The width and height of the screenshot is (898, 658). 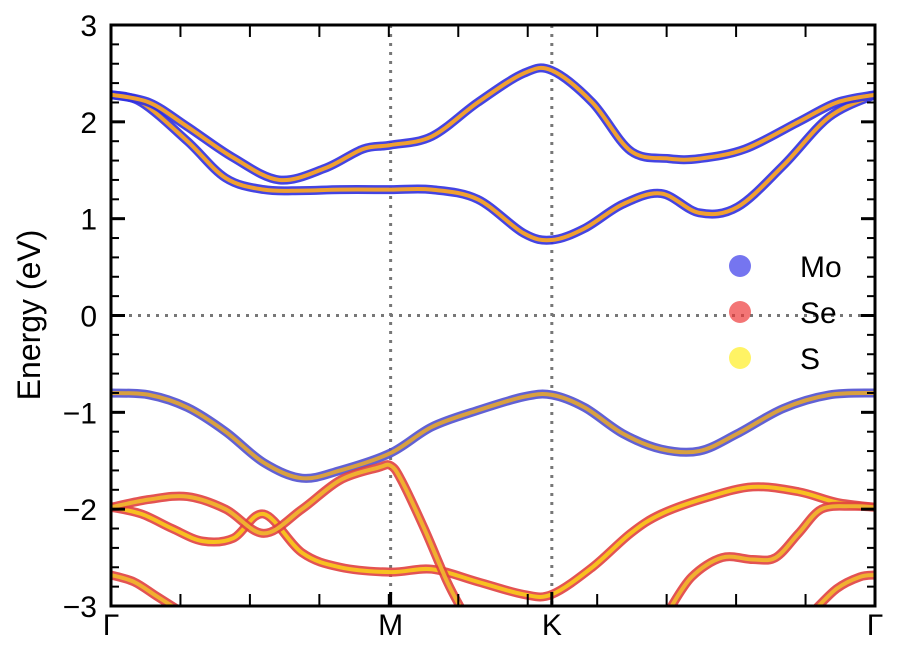 What do you see at coordinates (821, 267) in the screenshot?
I see `legend-label-mo: Mo` at bounding box center [821, 267].